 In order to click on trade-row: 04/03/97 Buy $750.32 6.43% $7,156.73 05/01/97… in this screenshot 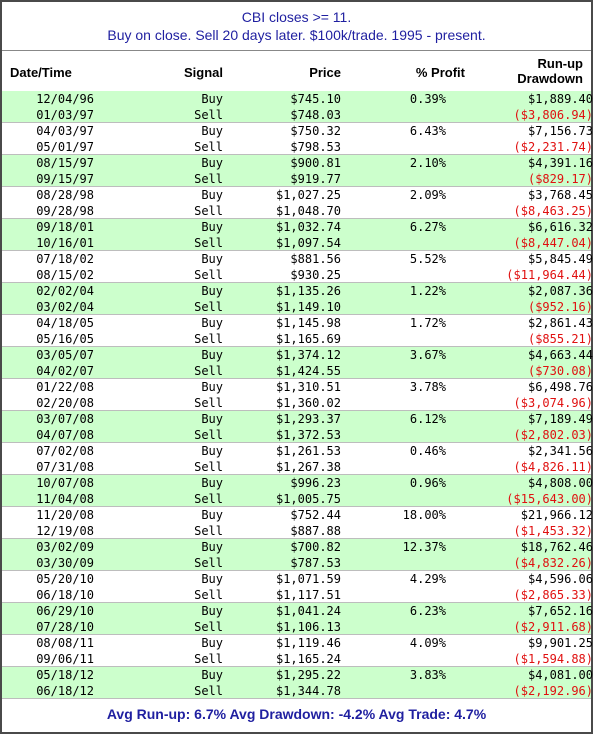, I will do `click(297, 139)`.